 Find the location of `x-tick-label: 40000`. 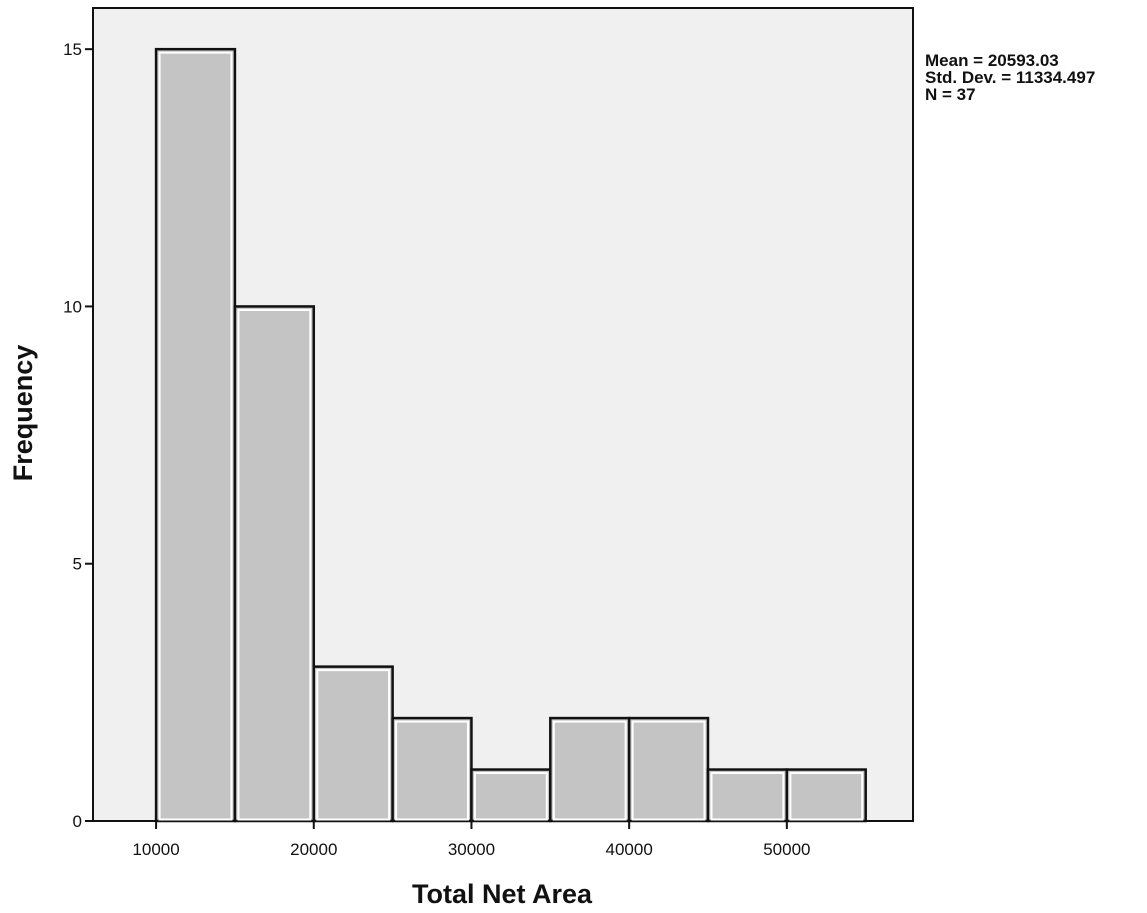

x-tick-label: 40000 is located at coordinates (629, 849).